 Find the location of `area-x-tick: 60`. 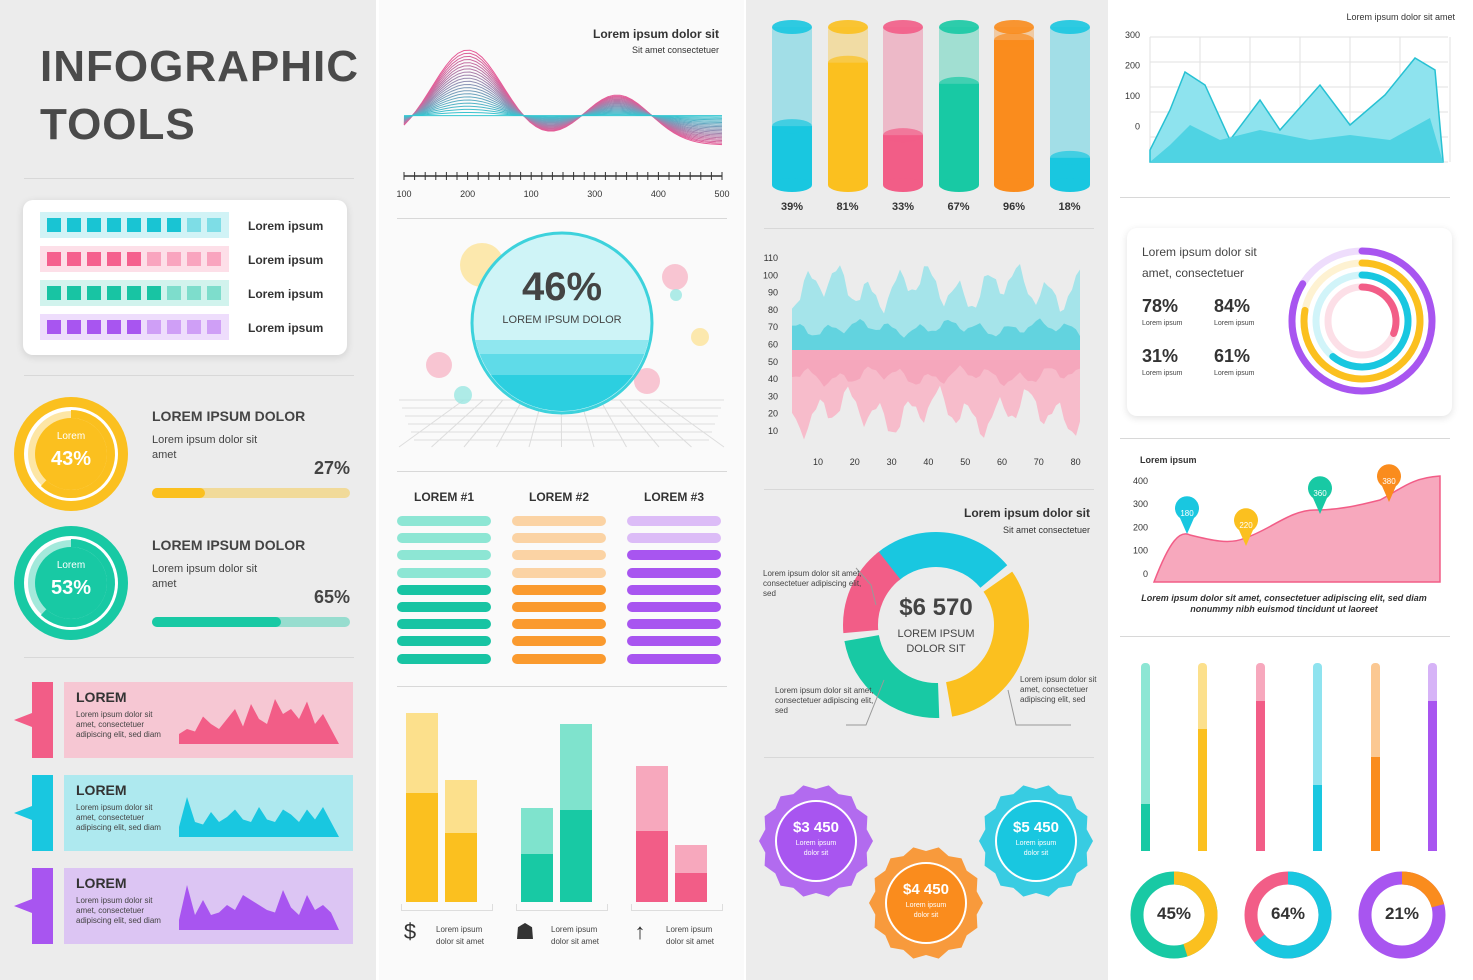

area-x-tick: 60 is located at coordinates (1002, 462).